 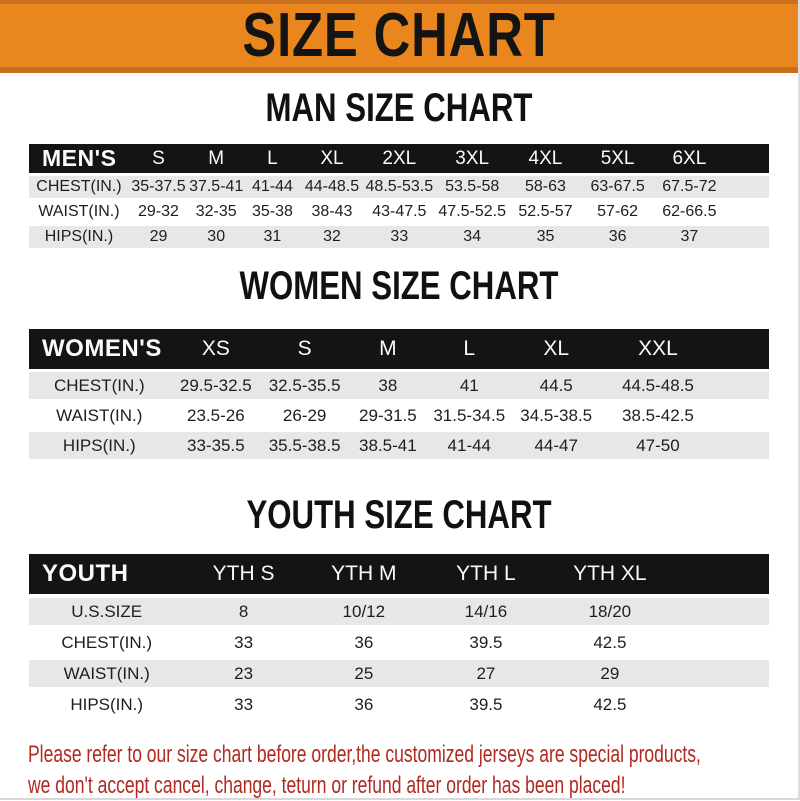 What do you see at coordinates (609, 642) in the screenshot?
I see `size-value-cell: 42.5` at bounding box center [609, 642].